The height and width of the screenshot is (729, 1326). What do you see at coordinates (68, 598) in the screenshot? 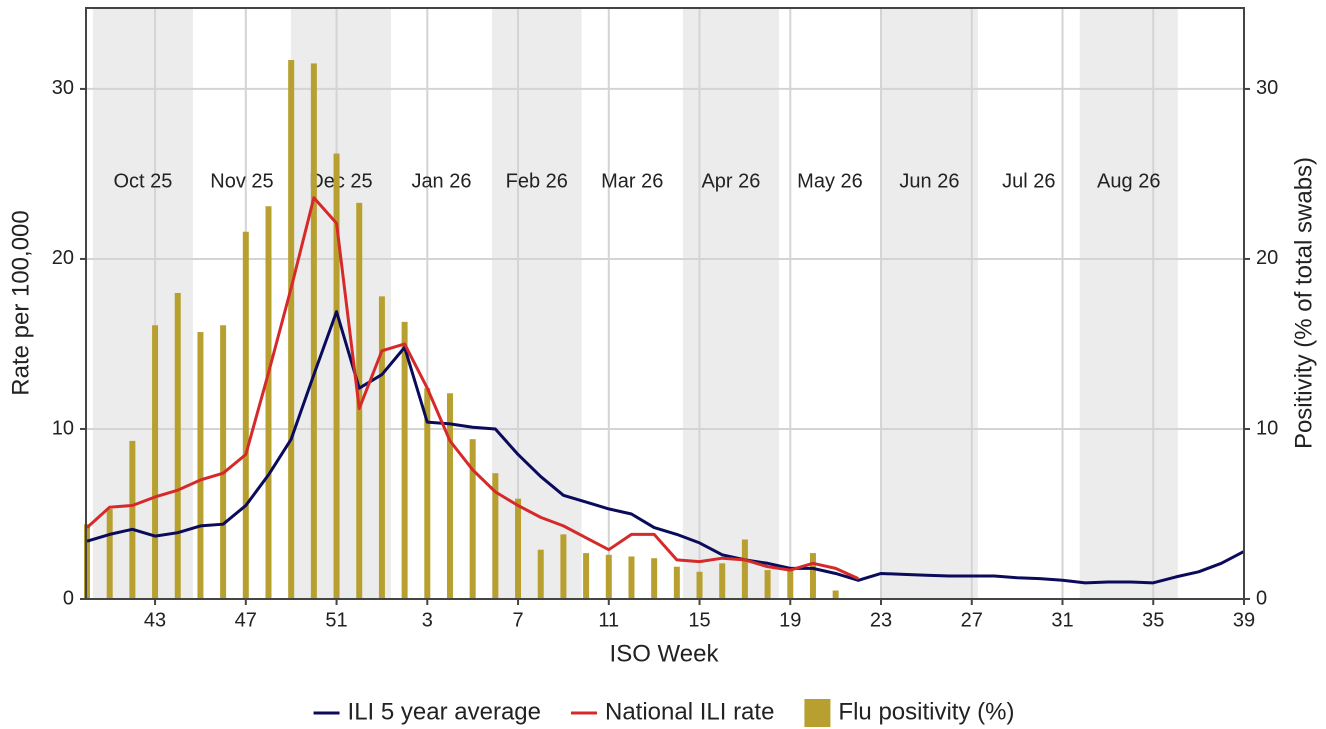
I see `y-tick-label: 0` at bounding box center [68, 598].